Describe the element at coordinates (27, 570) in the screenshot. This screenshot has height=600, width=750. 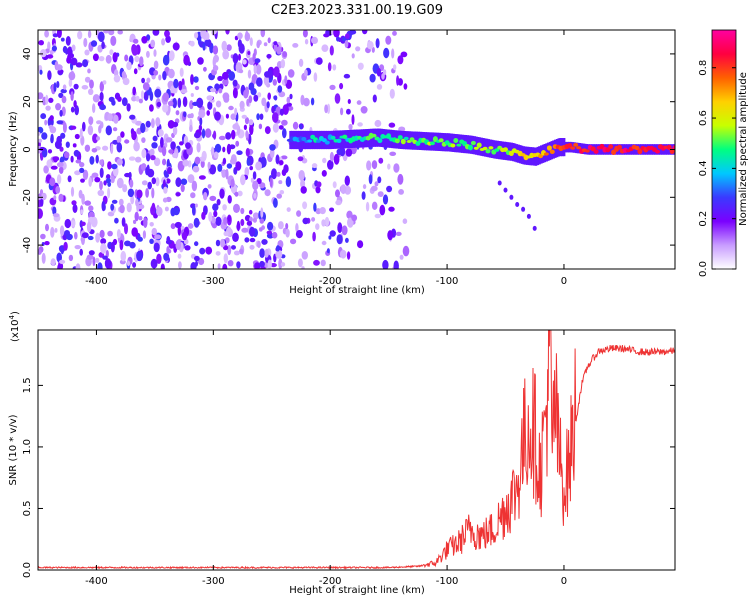
I see `y-tick-label: 0.0` at that location.